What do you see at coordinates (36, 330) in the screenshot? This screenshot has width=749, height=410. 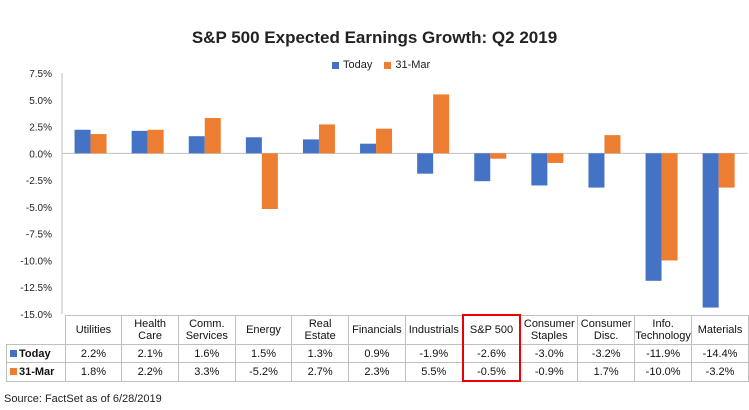 I see `table-corner` at bounding box center [36, 330].